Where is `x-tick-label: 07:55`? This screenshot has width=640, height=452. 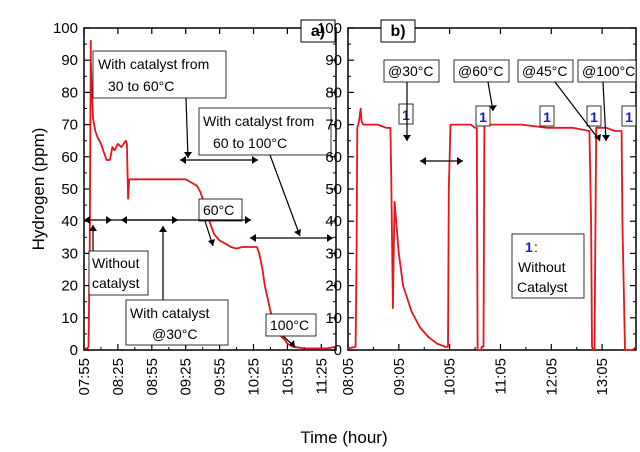
x-tick-label: 07:55 is located at coordinates (84, 377).